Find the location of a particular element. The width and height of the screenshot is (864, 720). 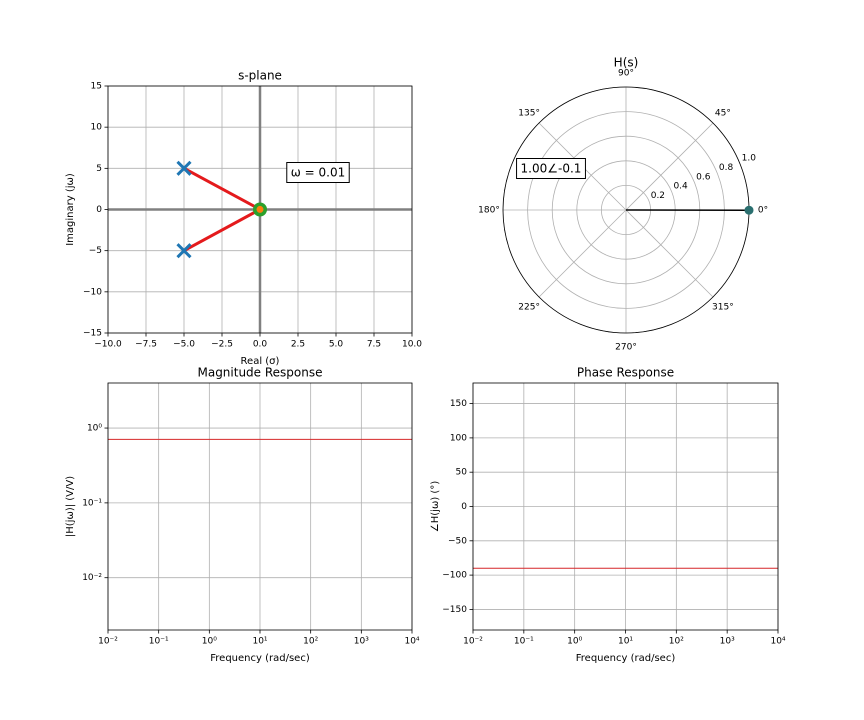

theta-tick-label: 90° is located at coordinates (626, 74).